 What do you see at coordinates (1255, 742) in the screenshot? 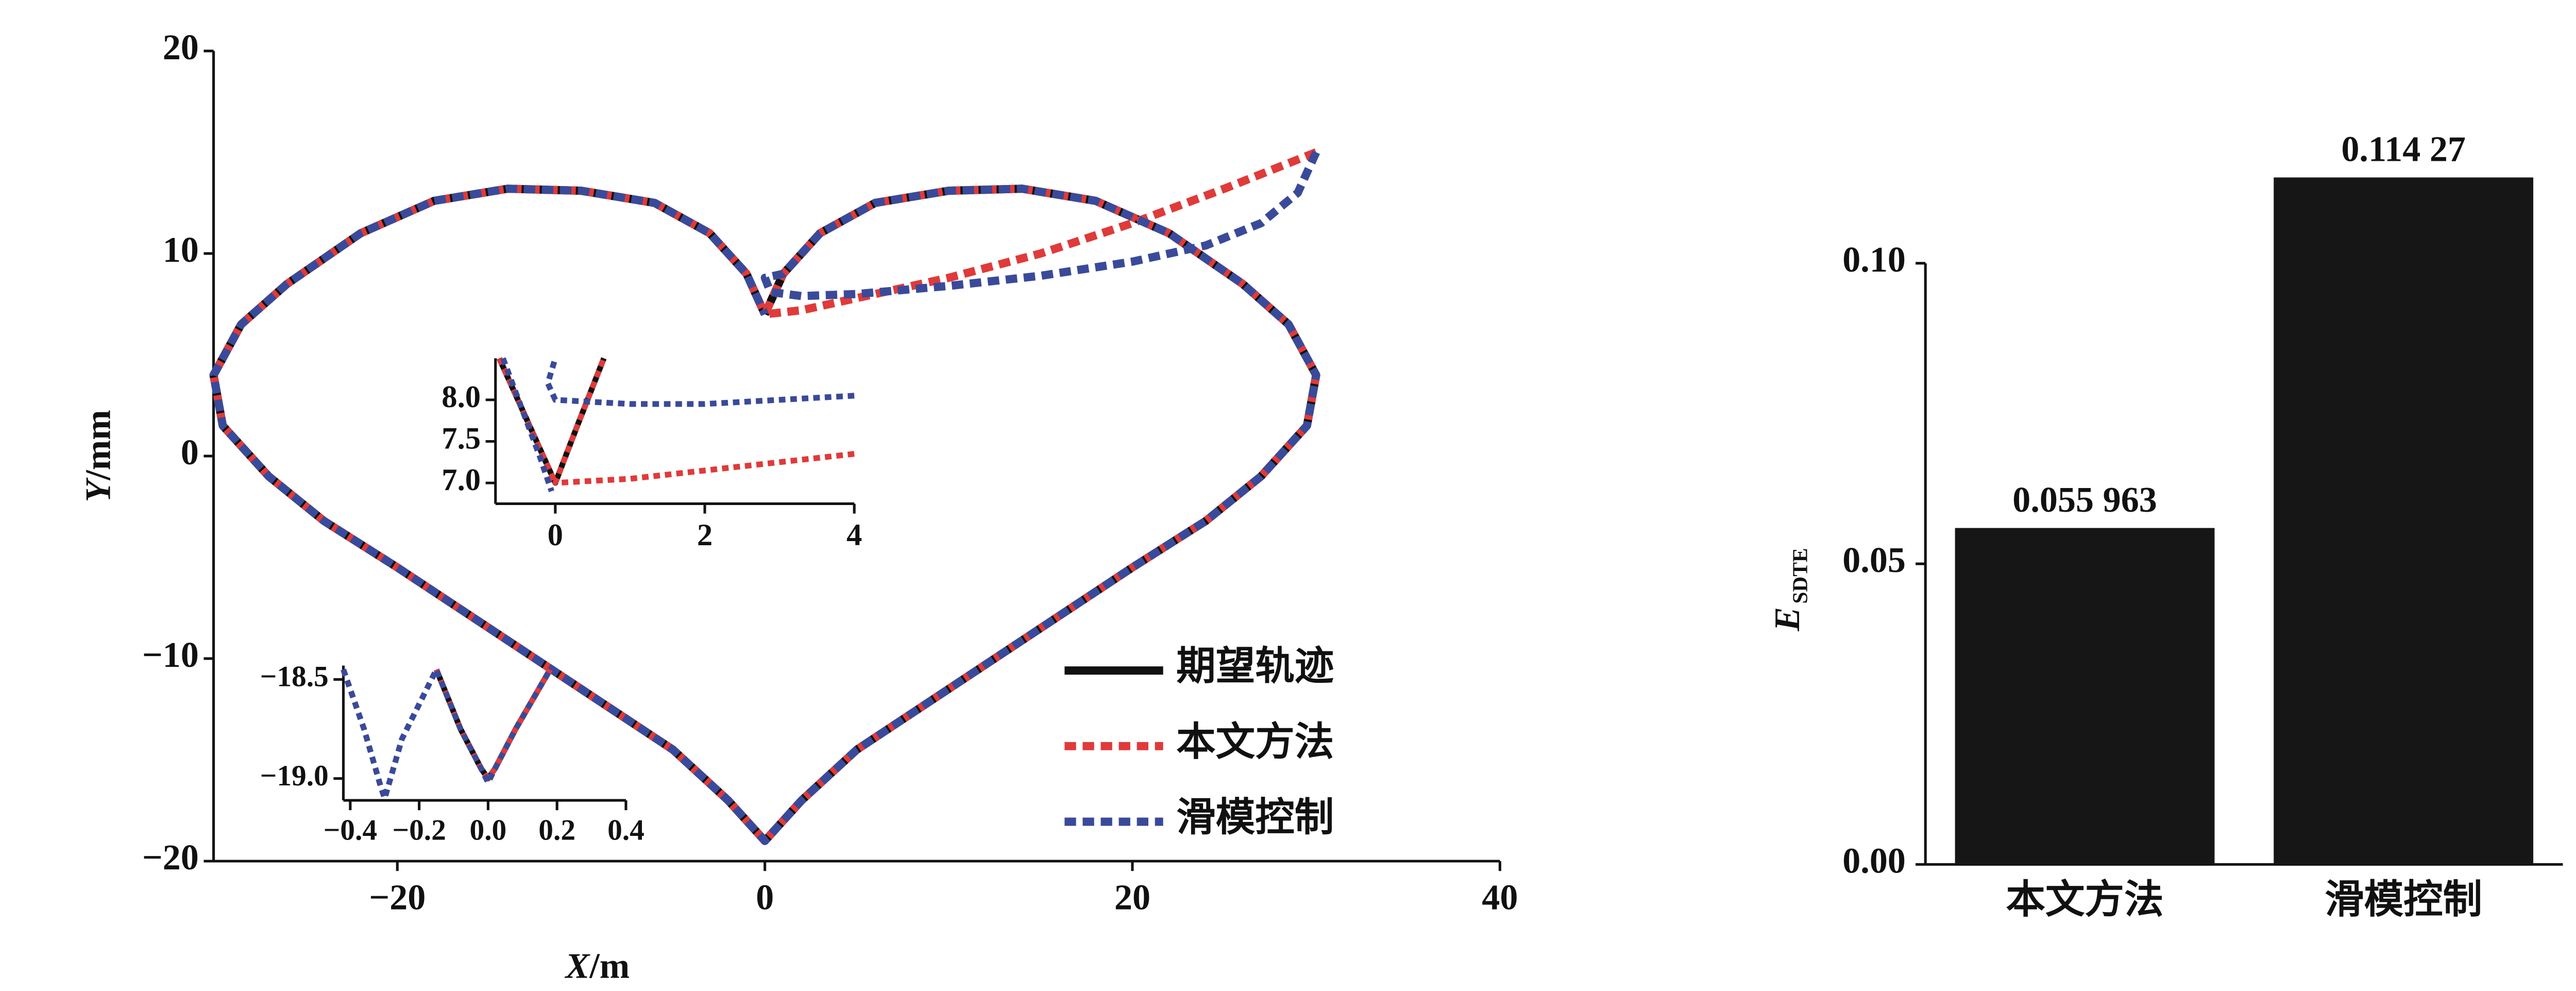
I see `legend-label: 本文方法` at bounding box center [1255, 742].